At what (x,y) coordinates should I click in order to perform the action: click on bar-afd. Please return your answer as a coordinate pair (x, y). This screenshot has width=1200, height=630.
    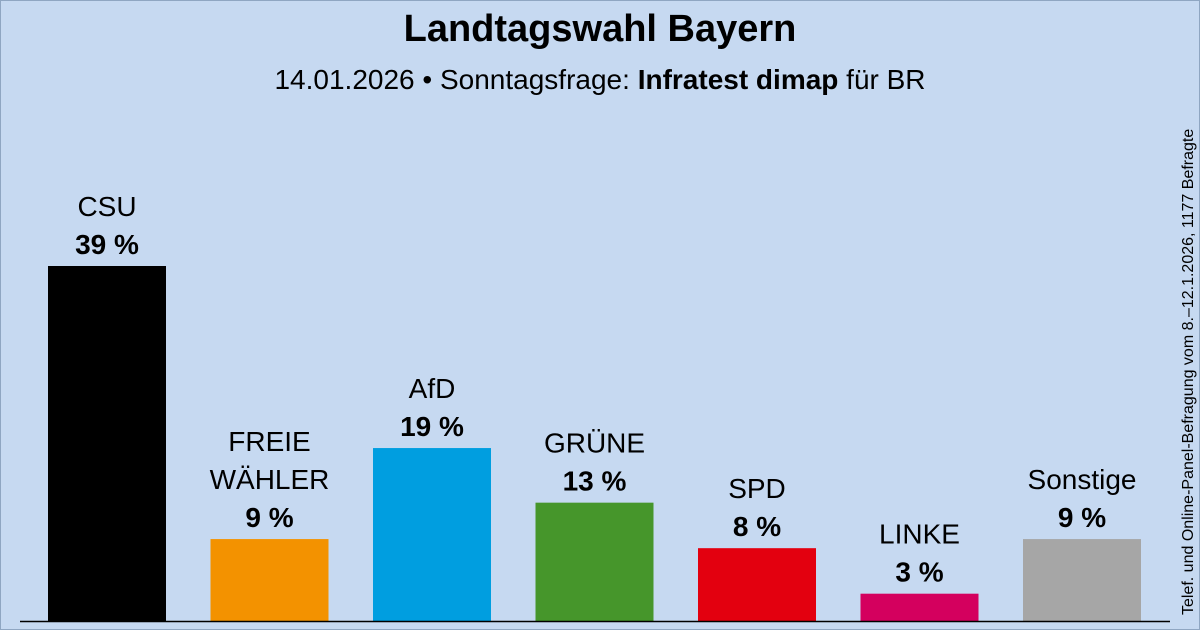
    Looking at the image, I should click on (432, 534).